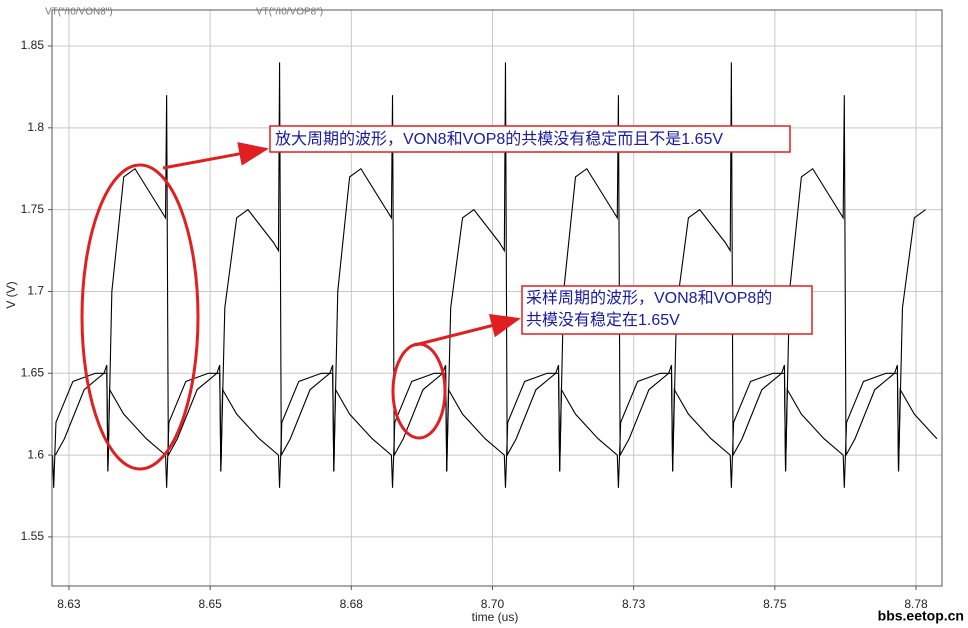  Describe the element at coordinates (352, 604) in the screenshot. I see `x-tick-label: 8.68` at that location.